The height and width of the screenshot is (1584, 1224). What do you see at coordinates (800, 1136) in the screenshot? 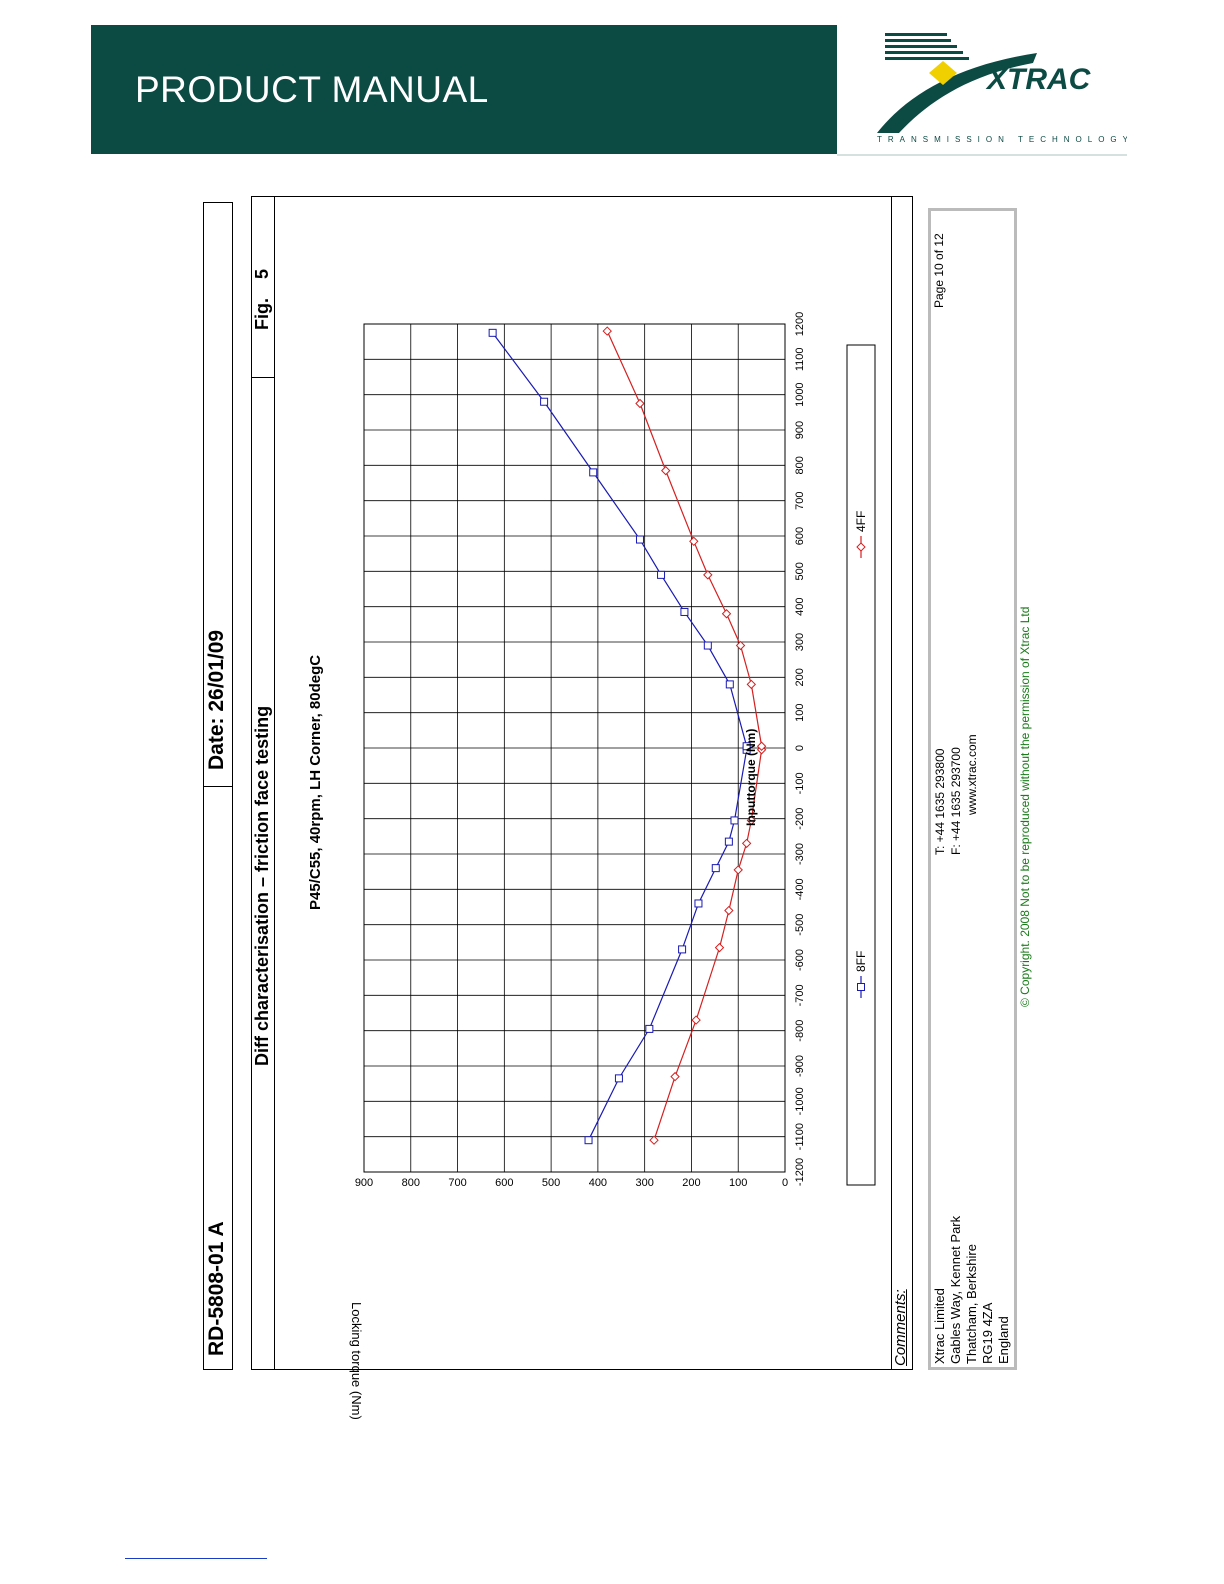
I see `x-tick-label: -1100` at bounding box center [800, 1136].